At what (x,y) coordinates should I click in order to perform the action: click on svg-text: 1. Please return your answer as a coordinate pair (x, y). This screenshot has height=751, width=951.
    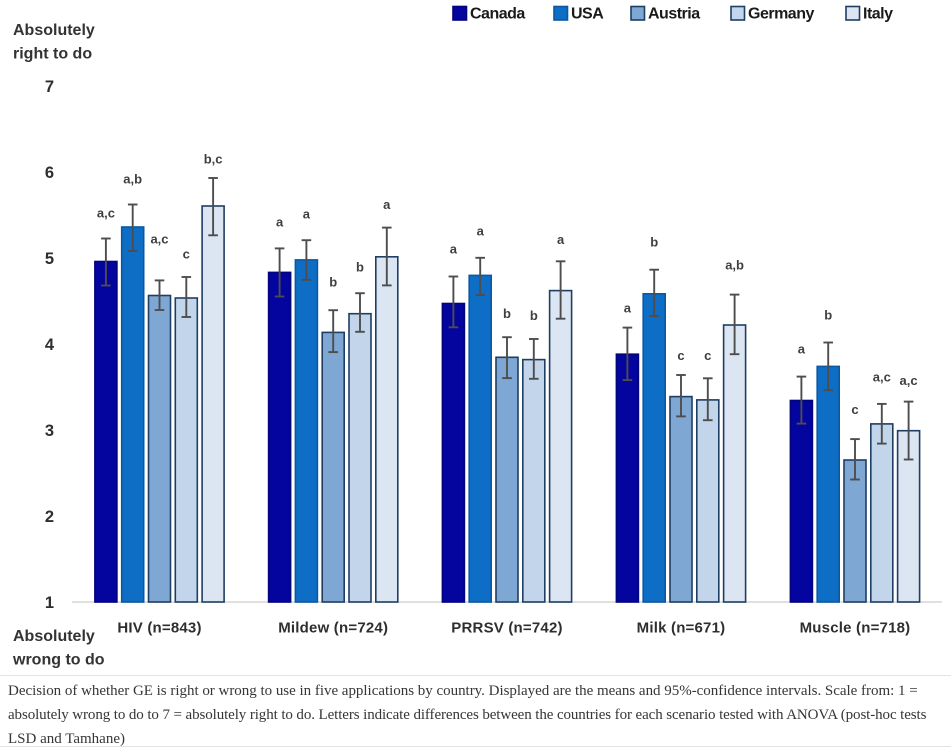
    Looking at the image, I should click on (49, 603).